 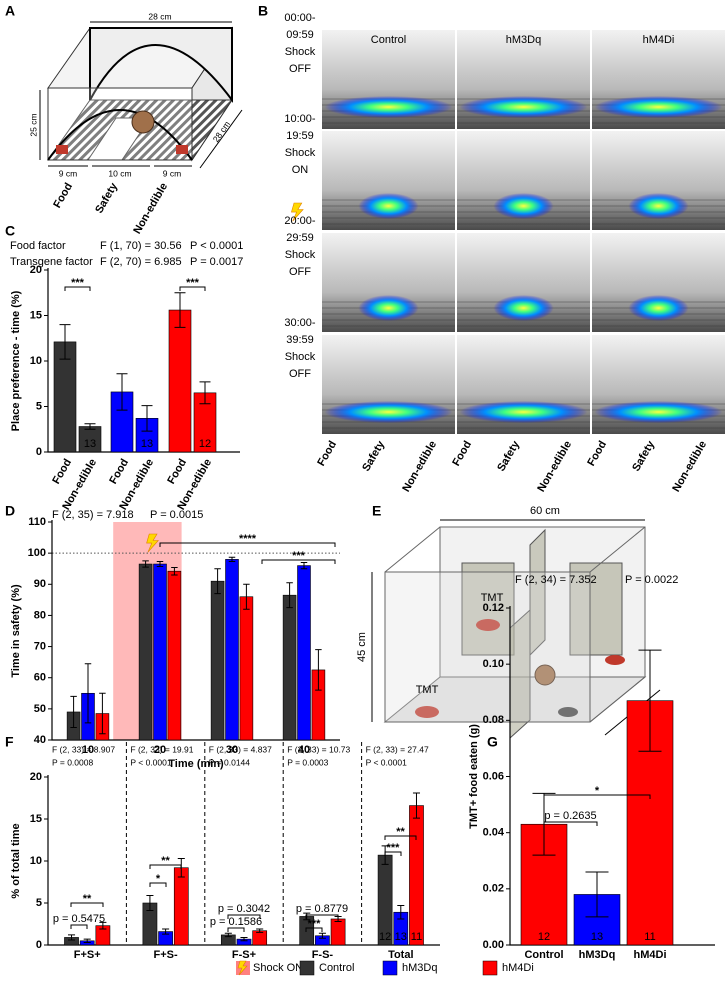 What do you see at coordinates (315, 924) in the screenshot?
I see `significance-label: ***` at bounding box center [315, 924].